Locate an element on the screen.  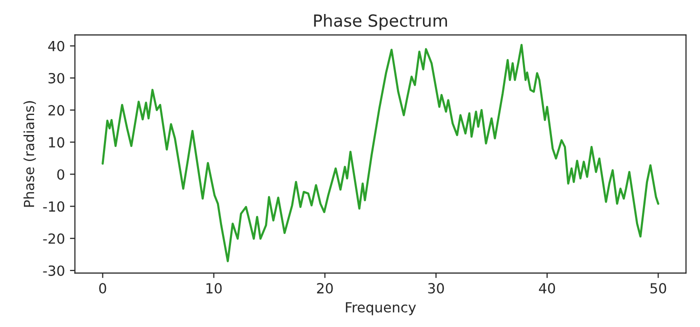
y-tick-label: -20 is located at coordinates (53, 238).